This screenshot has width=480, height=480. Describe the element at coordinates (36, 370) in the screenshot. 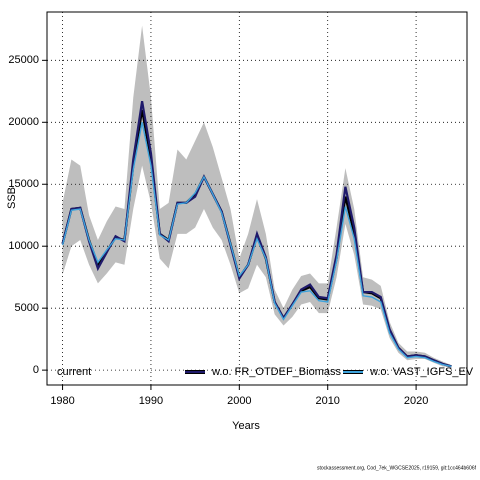

I see `y-tick-label: 0` at that location.